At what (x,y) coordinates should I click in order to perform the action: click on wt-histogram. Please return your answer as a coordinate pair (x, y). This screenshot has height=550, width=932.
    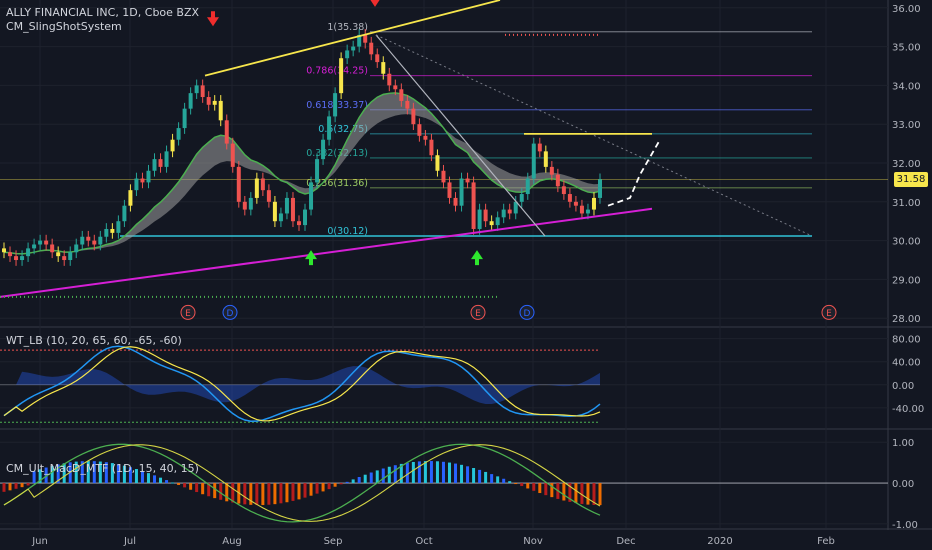
    Looking at the image, I should click on (302, 385).